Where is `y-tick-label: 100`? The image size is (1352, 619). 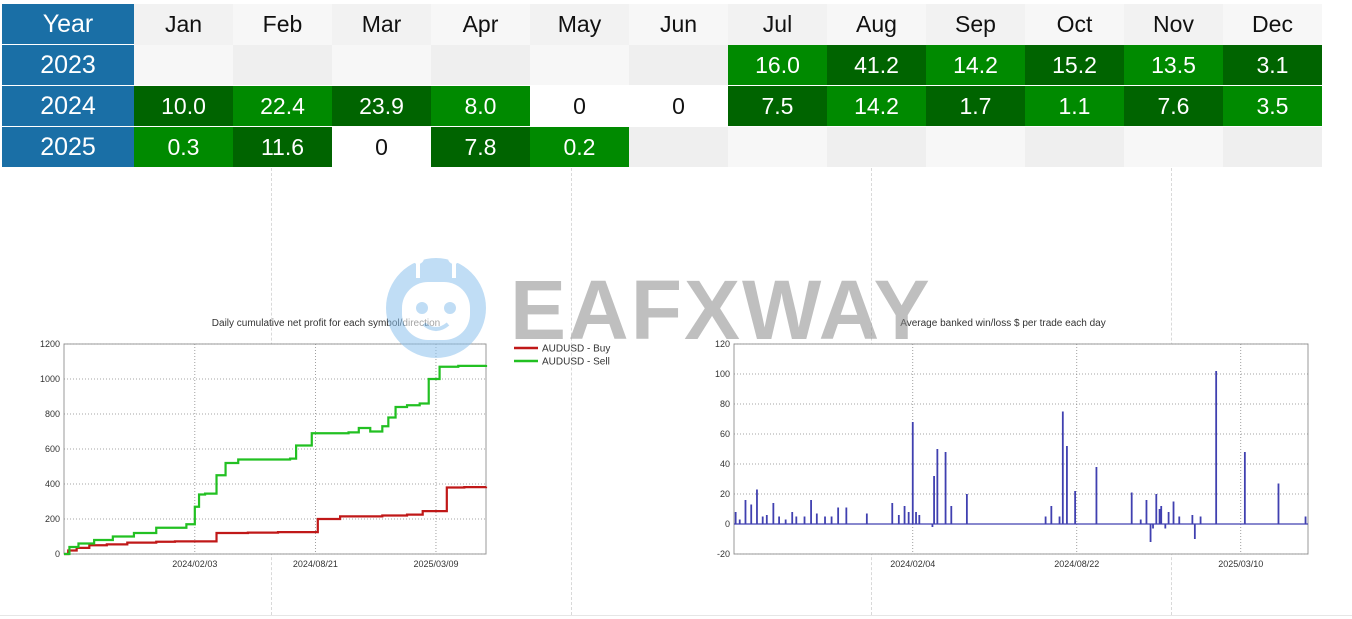 y-tick-label: 100 is located at coordinates (722, 374).